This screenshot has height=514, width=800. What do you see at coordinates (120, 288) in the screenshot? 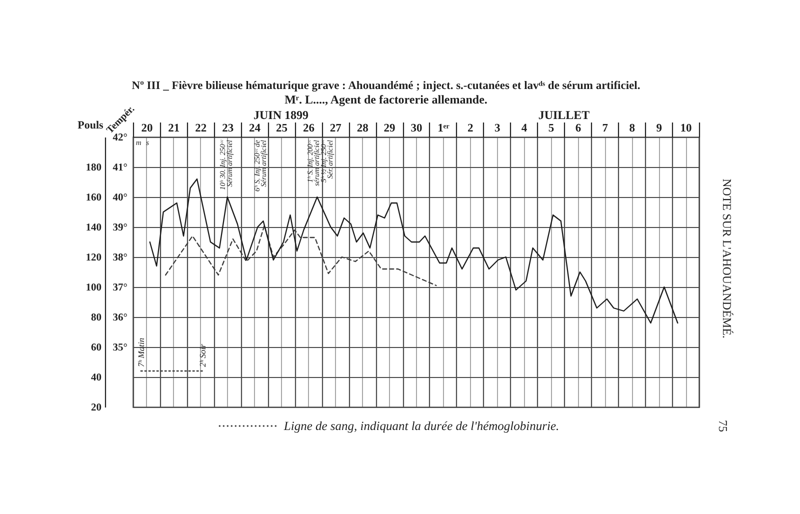
I see `y2-tick-label: 37°` at bounding box center [120, 288].